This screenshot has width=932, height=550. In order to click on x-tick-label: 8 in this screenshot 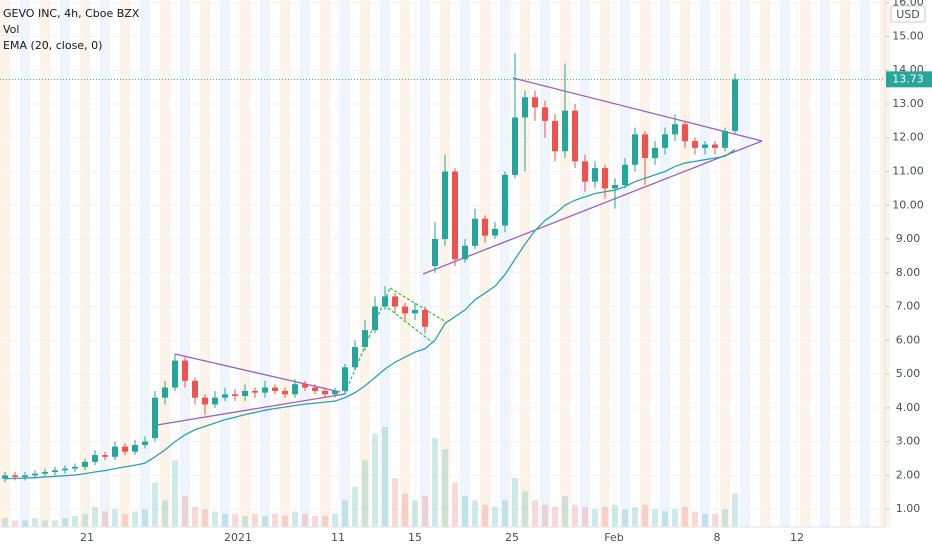, I will do `click(717, 537)`.